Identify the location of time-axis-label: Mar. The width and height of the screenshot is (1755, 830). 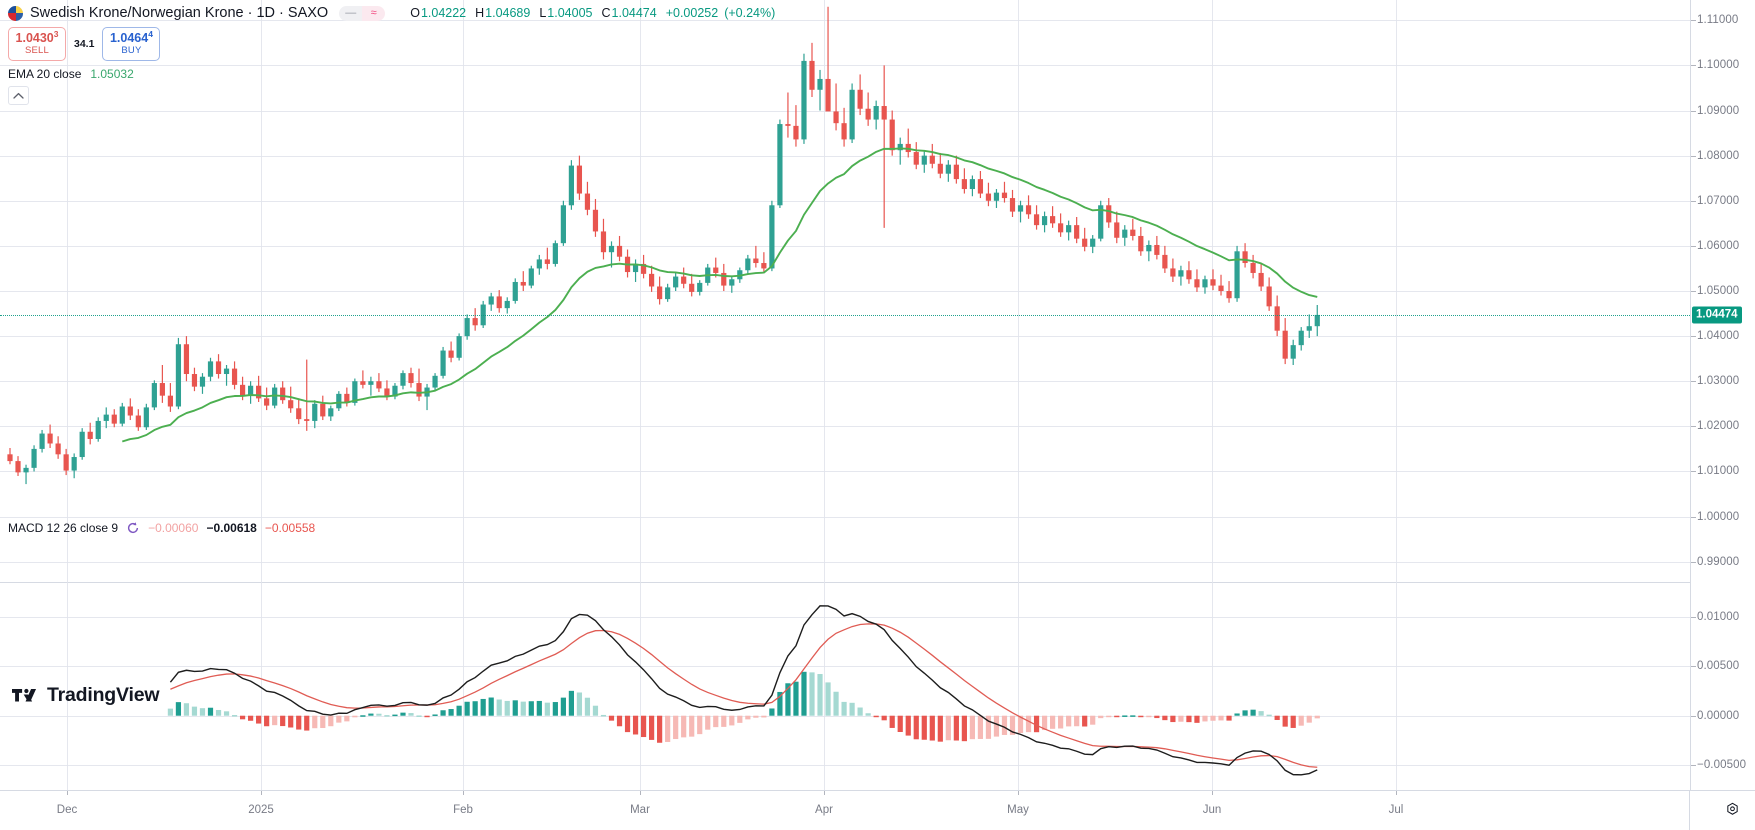
(640, 810).